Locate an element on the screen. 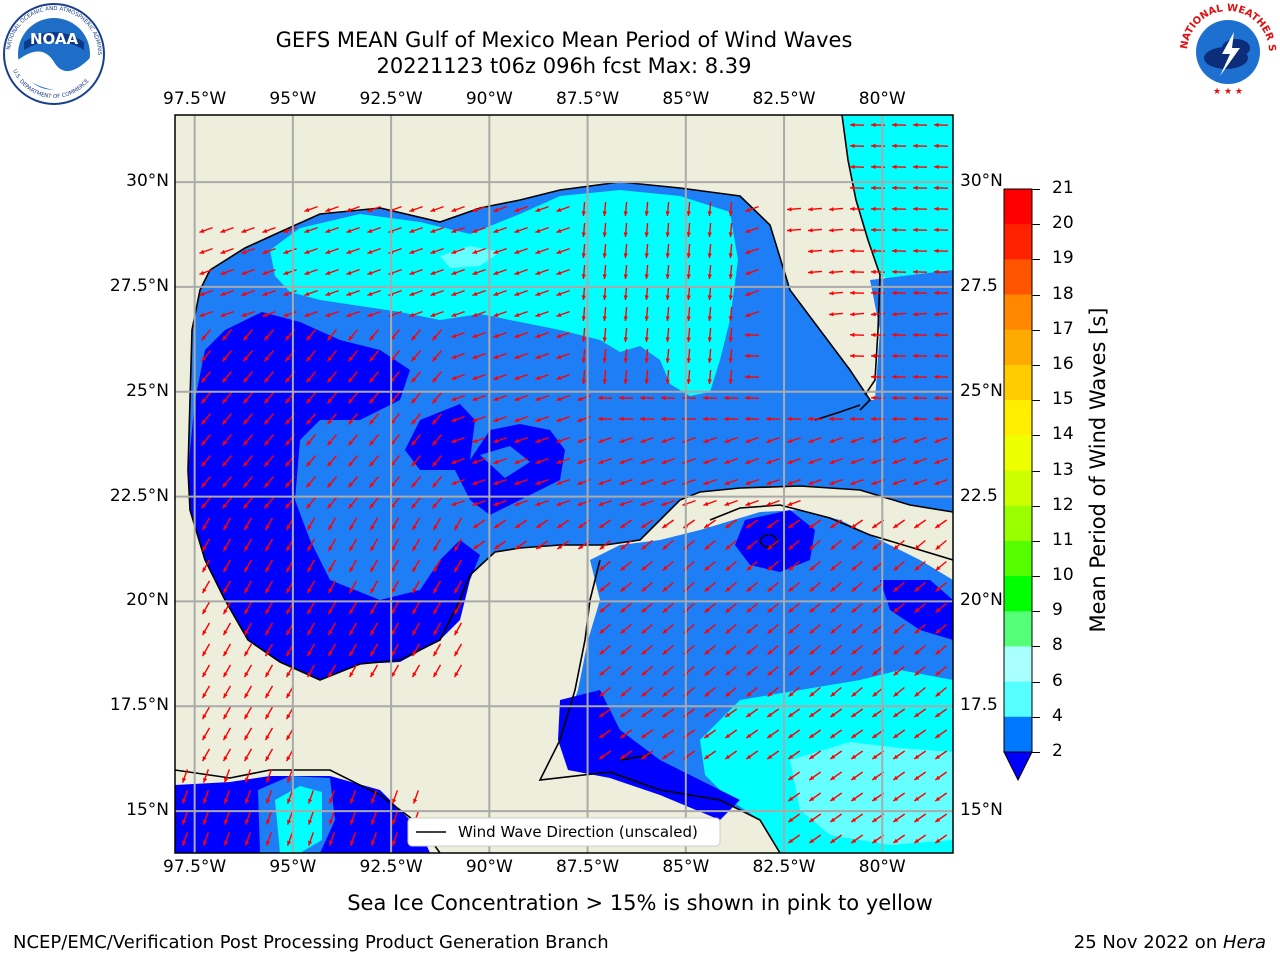  lat-label-right: 20°N is located at coordinates (981, 600).